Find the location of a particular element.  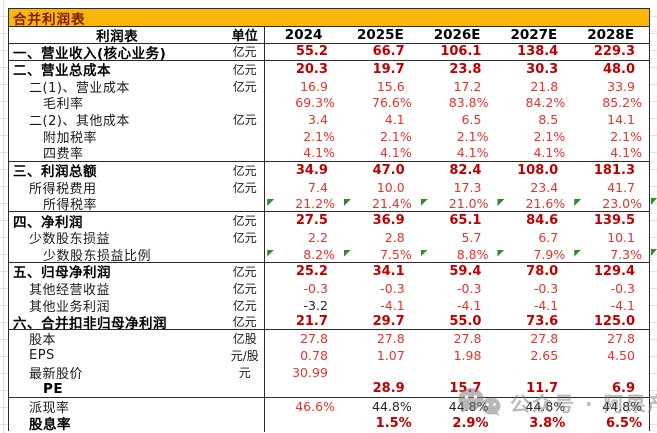

table-row: 六、合并扣非归母净利润 亿元 21.7 29.7 55.0 73.6 125.0 is located at coordinates (329, 322).